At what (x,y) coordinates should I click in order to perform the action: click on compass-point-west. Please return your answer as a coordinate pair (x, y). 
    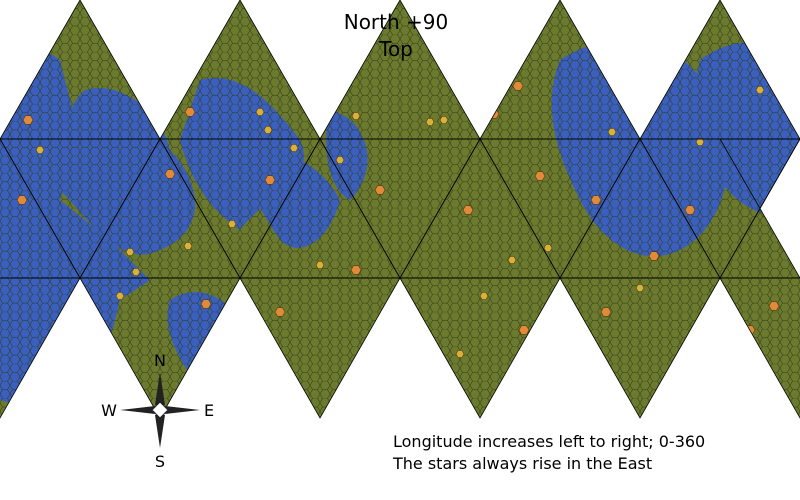
    Looking at the image, I should click on (137, 410).